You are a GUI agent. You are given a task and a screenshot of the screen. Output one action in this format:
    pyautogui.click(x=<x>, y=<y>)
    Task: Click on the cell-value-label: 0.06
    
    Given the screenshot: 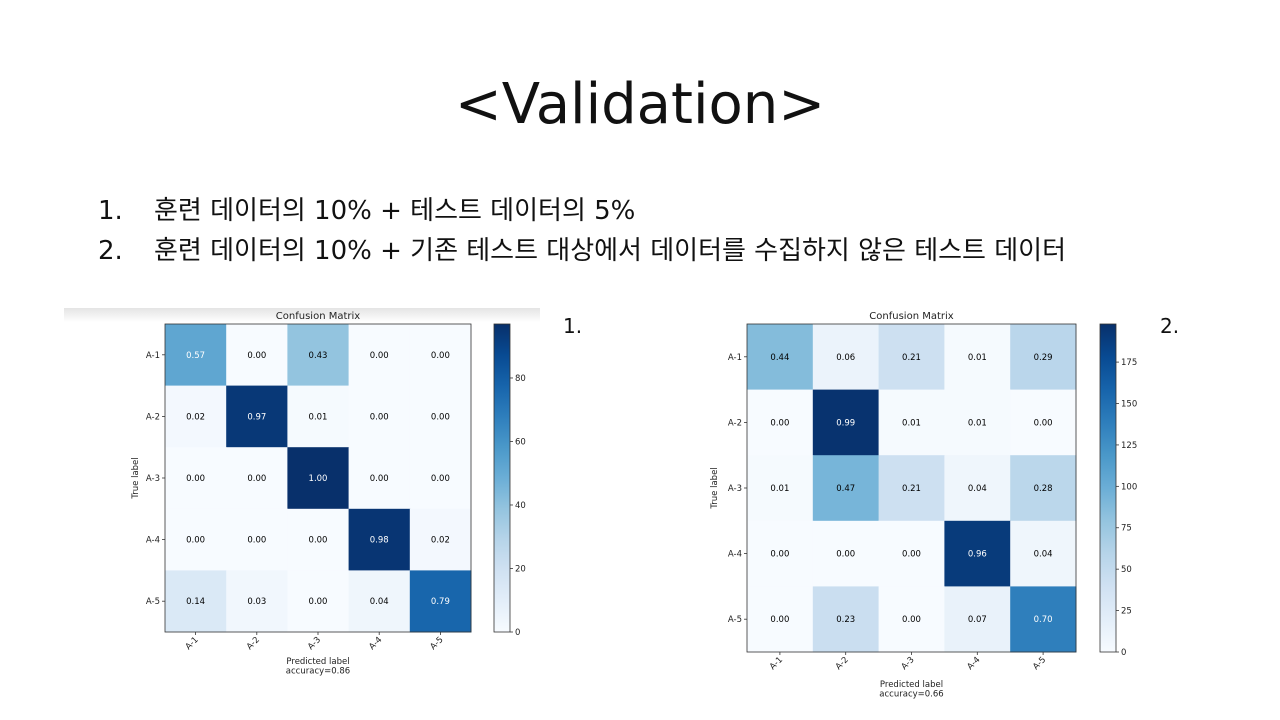 What is the action you would take?
    pyautogui.click(x=845, y=358)
    